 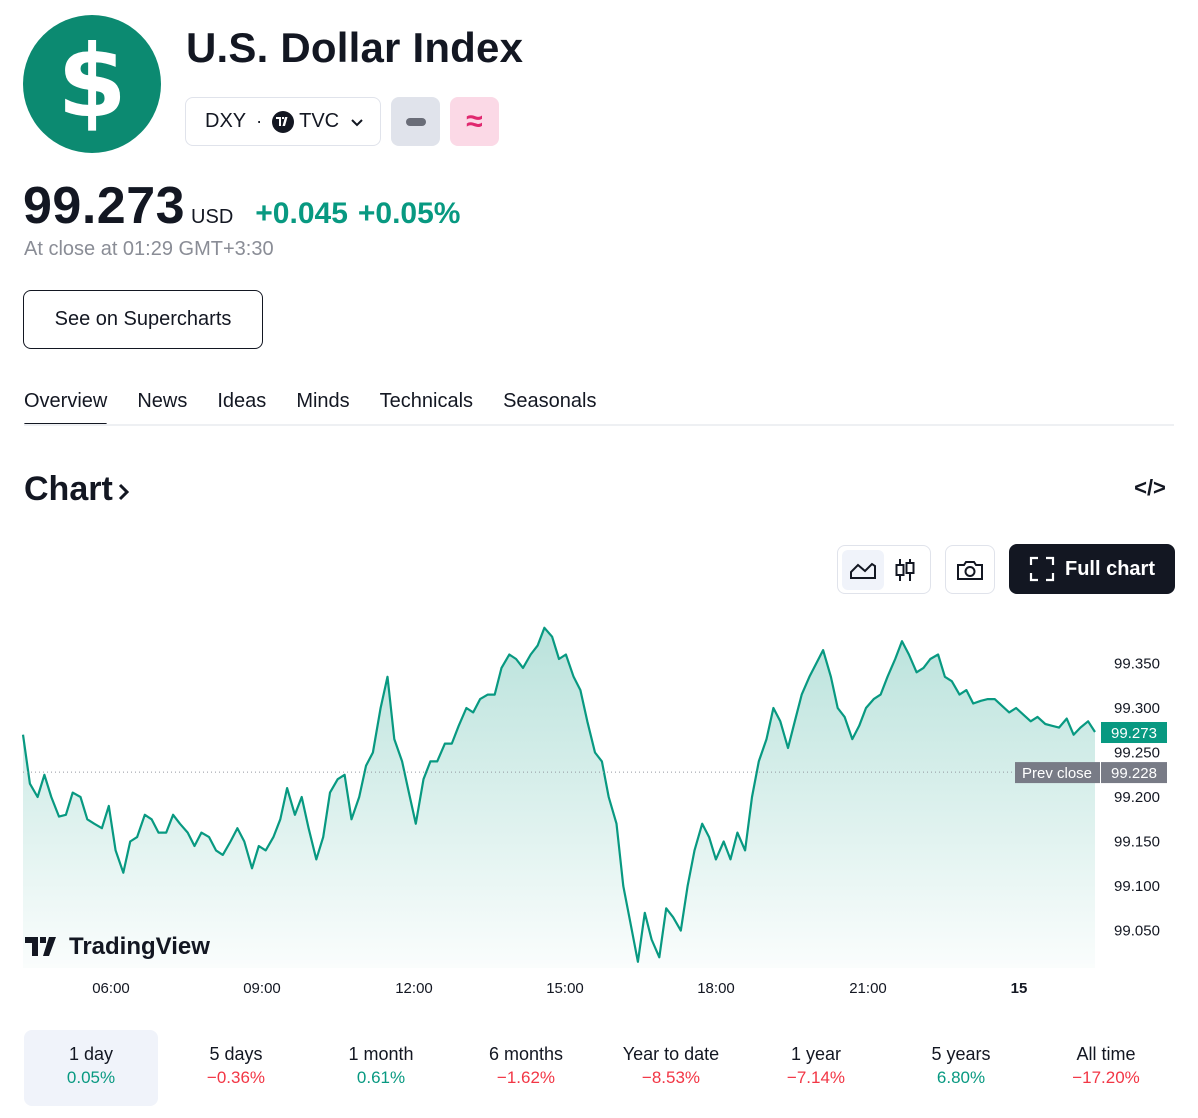 I want to click on symbol-exchange-selector: DXY · TVC, so click(x=283, y=121).